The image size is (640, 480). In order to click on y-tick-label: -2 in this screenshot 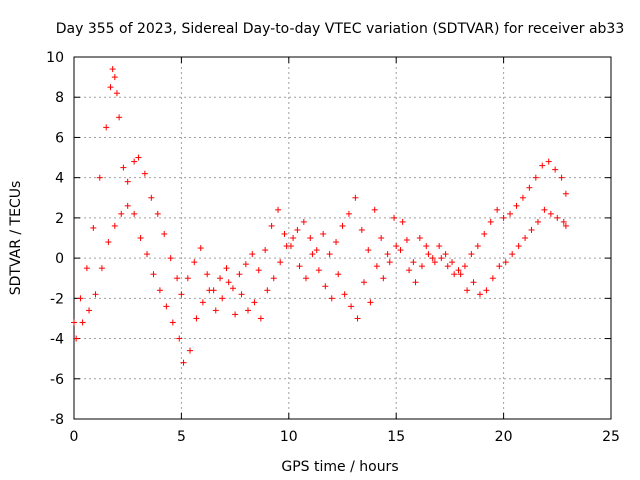, I will do `click(57, 299)`.